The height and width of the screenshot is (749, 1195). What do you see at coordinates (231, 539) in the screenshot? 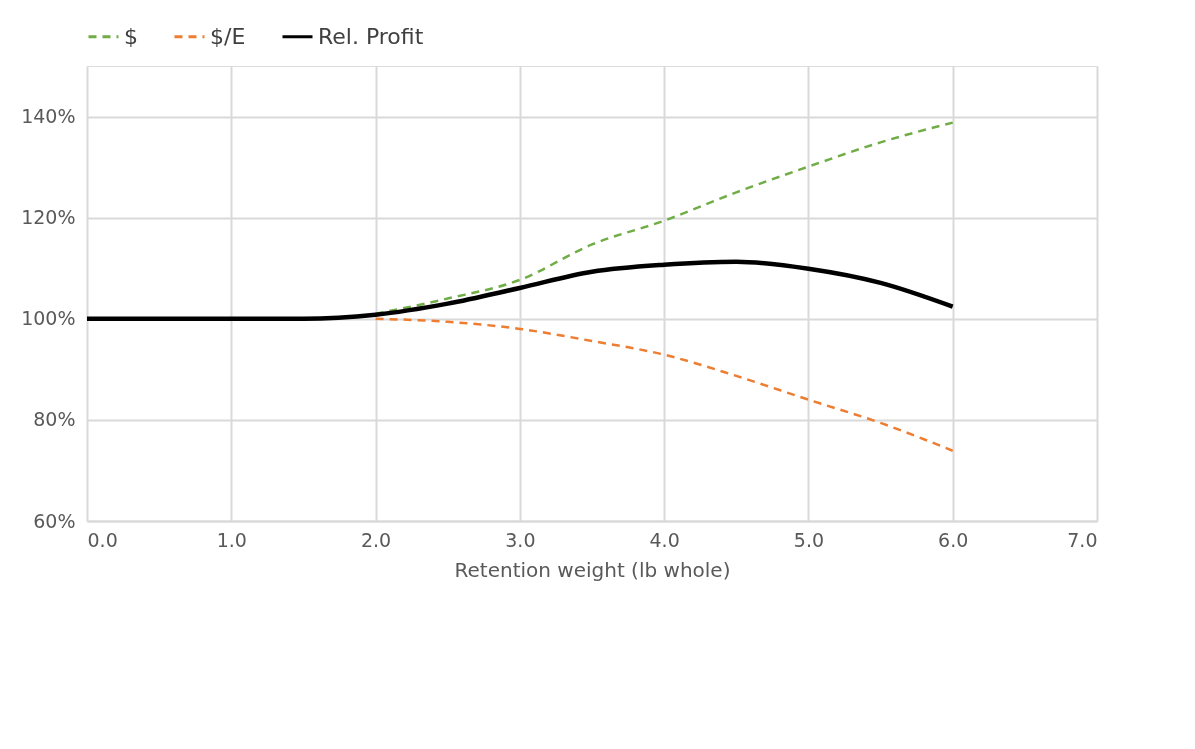
I see `x-tick-label: 1.0` at bounding box center [231, 539].